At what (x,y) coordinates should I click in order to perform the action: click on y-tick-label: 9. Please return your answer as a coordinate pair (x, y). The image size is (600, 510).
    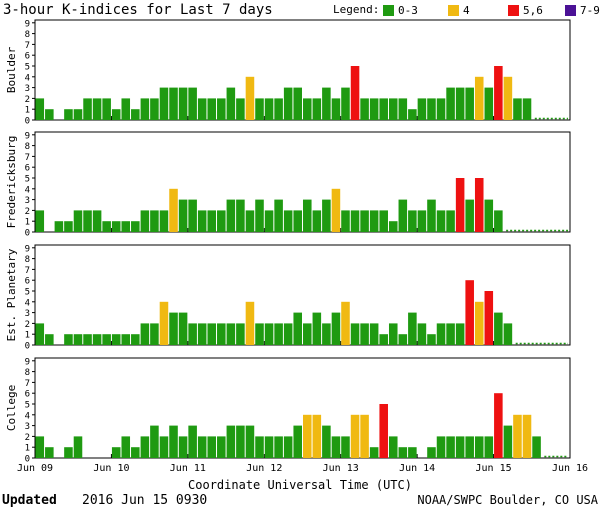
    Looking at the image, I should click on (27, 362).